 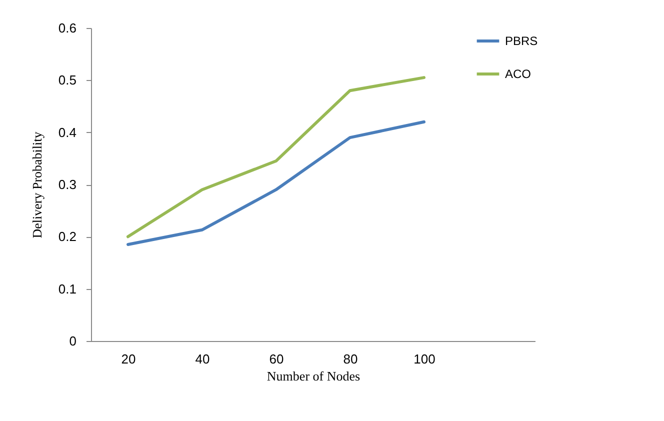 I want to click on x-tick-label: 80, so click(x=350, y=359).